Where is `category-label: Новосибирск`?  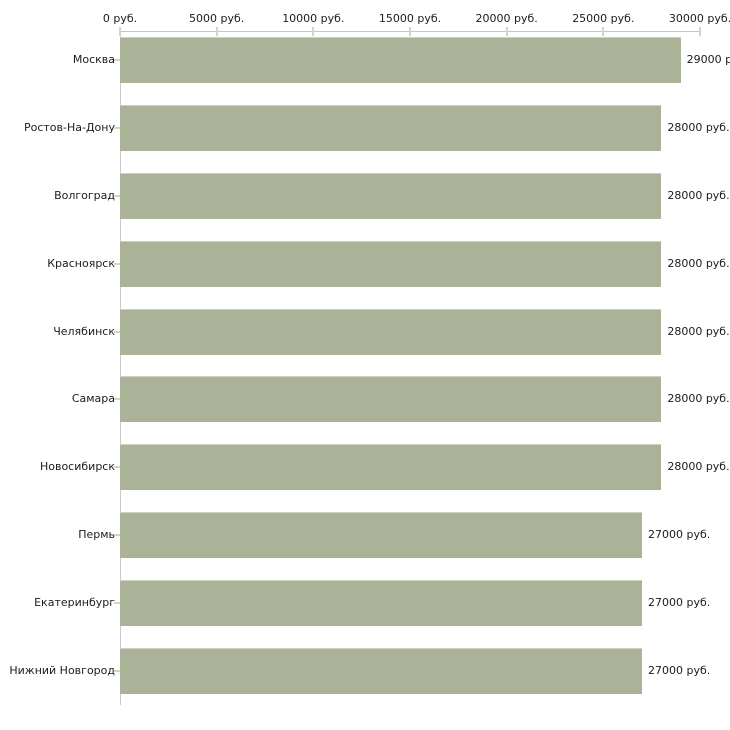 category-label: Новосибирск is located at coordinates (77, 467).